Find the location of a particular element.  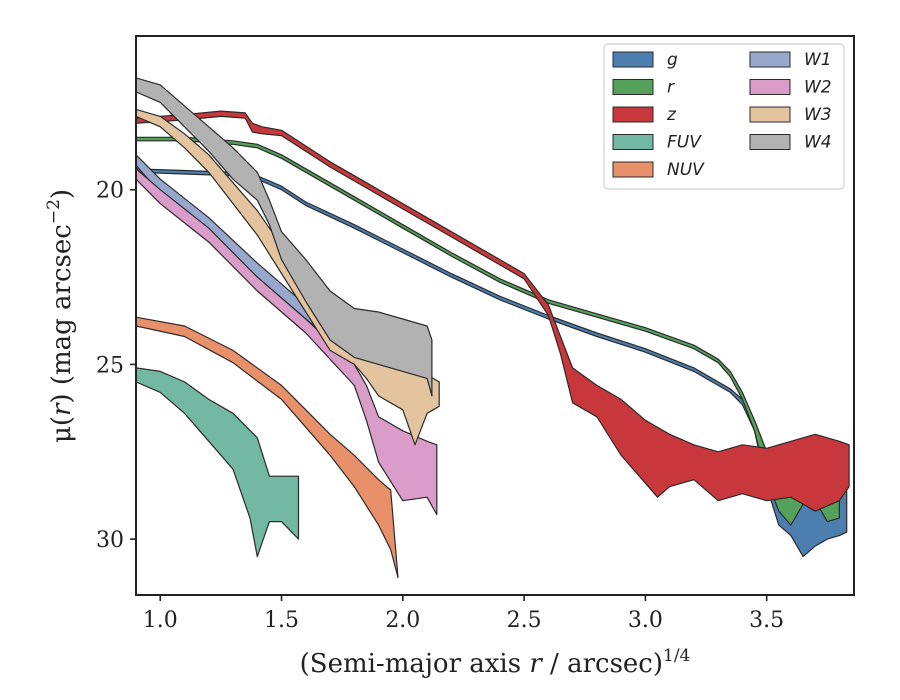

y-tick-label: 25 is located at coordinates (110, 365).